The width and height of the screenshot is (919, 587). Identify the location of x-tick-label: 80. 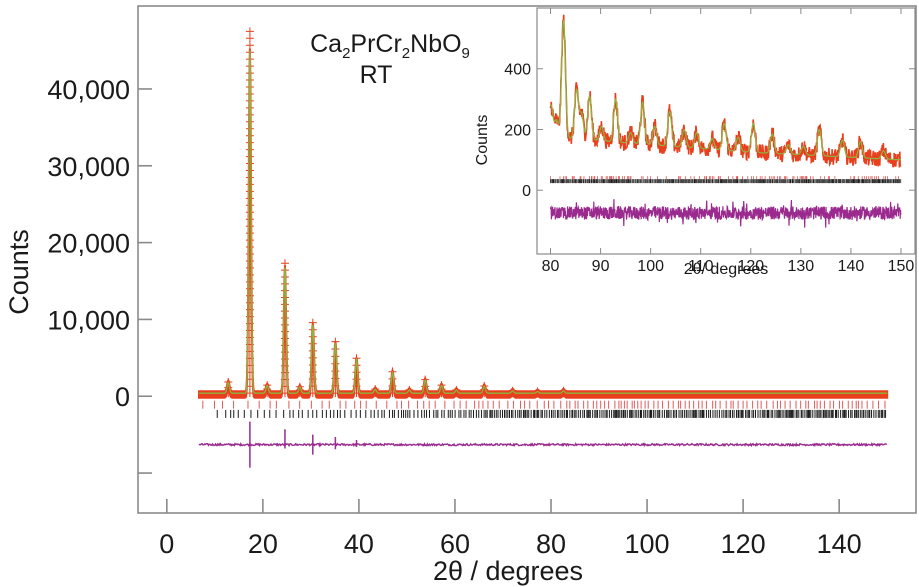
(551, 544).